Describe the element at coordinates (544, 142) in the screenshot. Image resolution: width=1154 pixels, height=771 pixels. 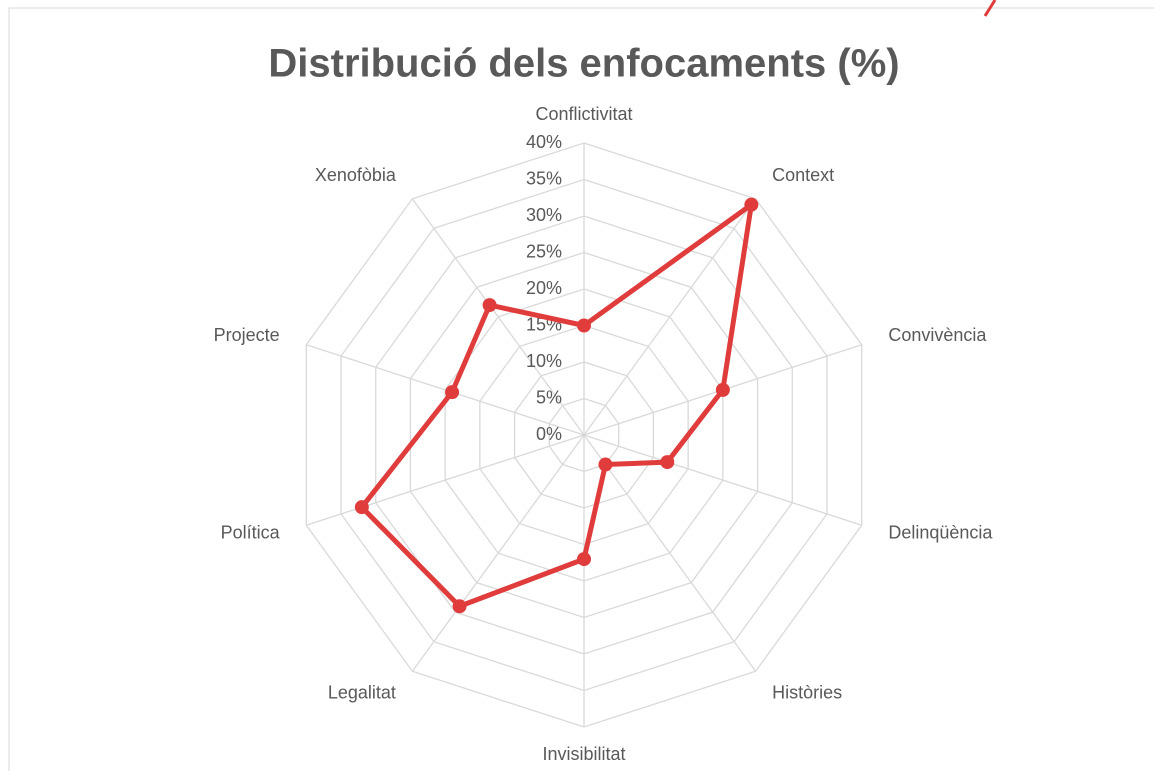
I see `tick-label: 40%` at that location.